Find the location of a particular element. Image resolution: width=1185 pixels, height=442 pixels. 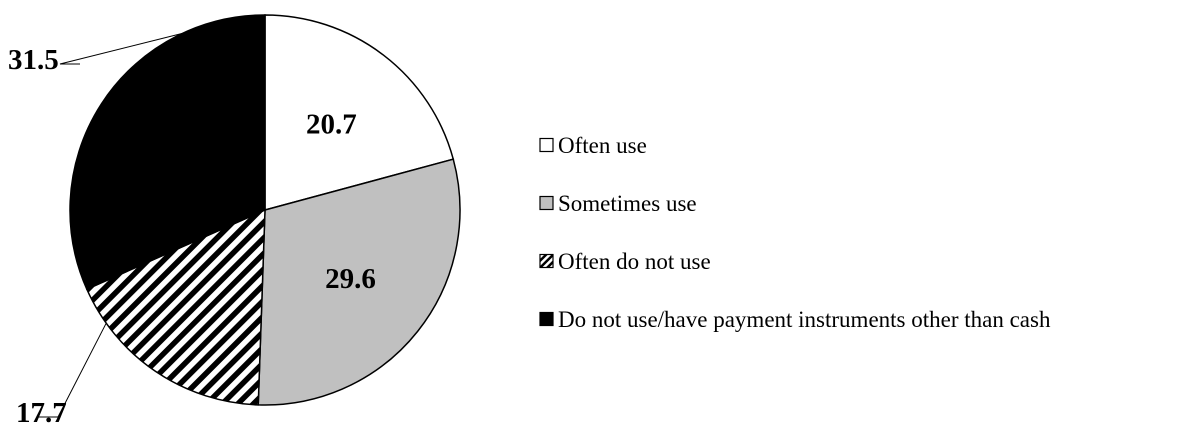

data-label-2: 29.6 is located at coordinates (350, 279).